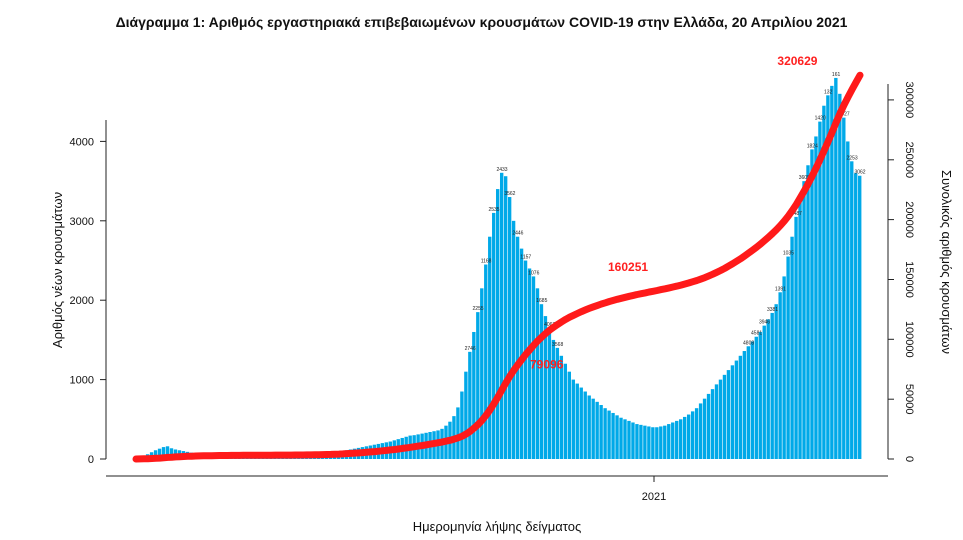  What do you see at coordinates (909, 339) in the screenshot?
I see `y-right-tick-label: 100000` at bounding box center [909, 339].